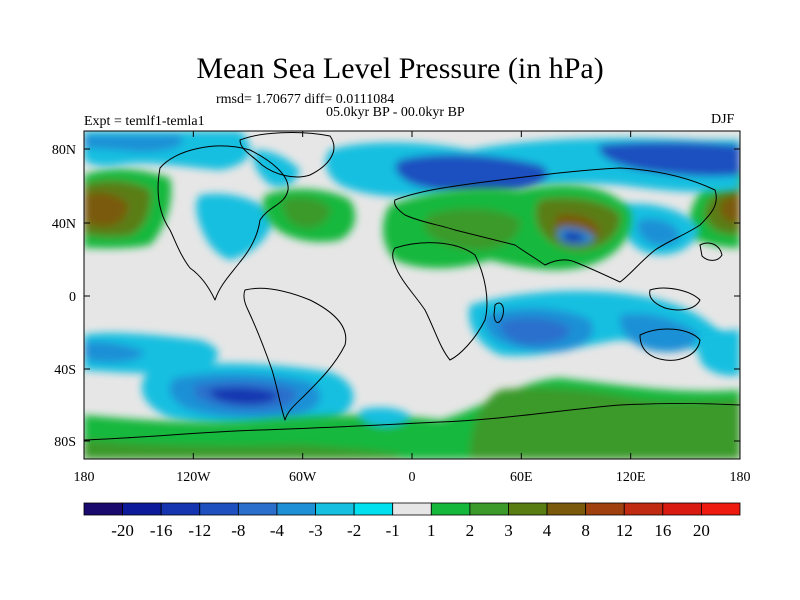  What do you see at coordinates (315, 530) in the screenshot?
I see `colorbar-label: -3` at bounding box center [315, 530].